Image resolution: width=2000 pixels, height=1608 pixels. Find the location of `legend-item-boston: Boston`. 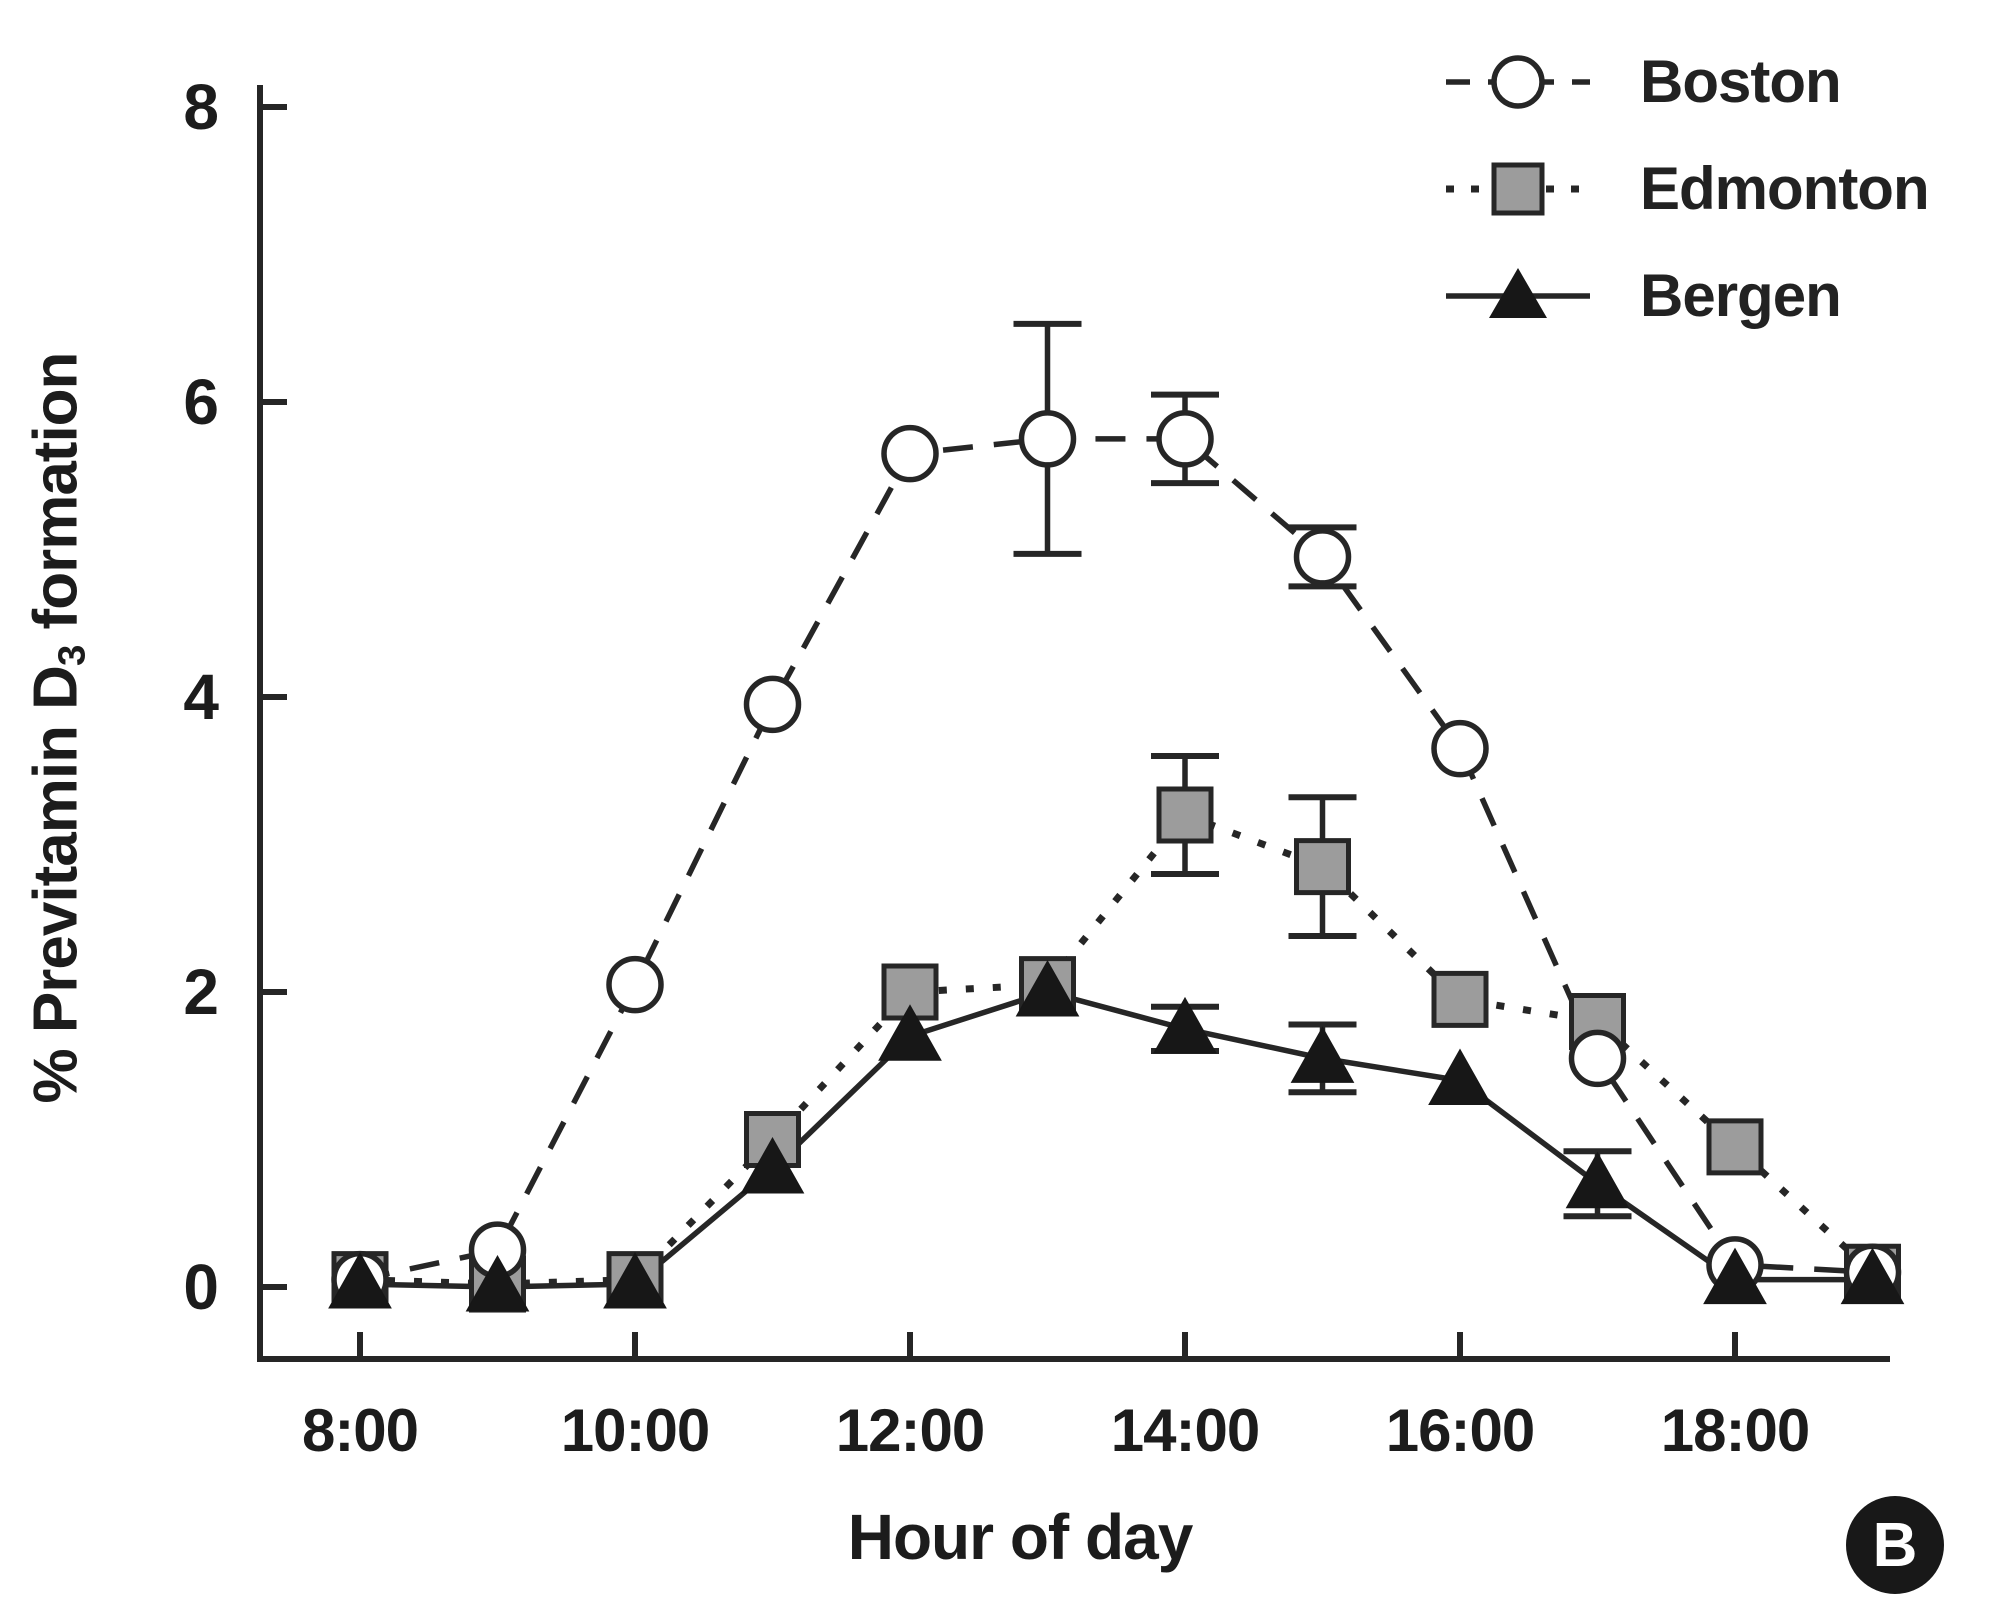

legend-item-boston: Boston is located at coordinates (1685, 81).